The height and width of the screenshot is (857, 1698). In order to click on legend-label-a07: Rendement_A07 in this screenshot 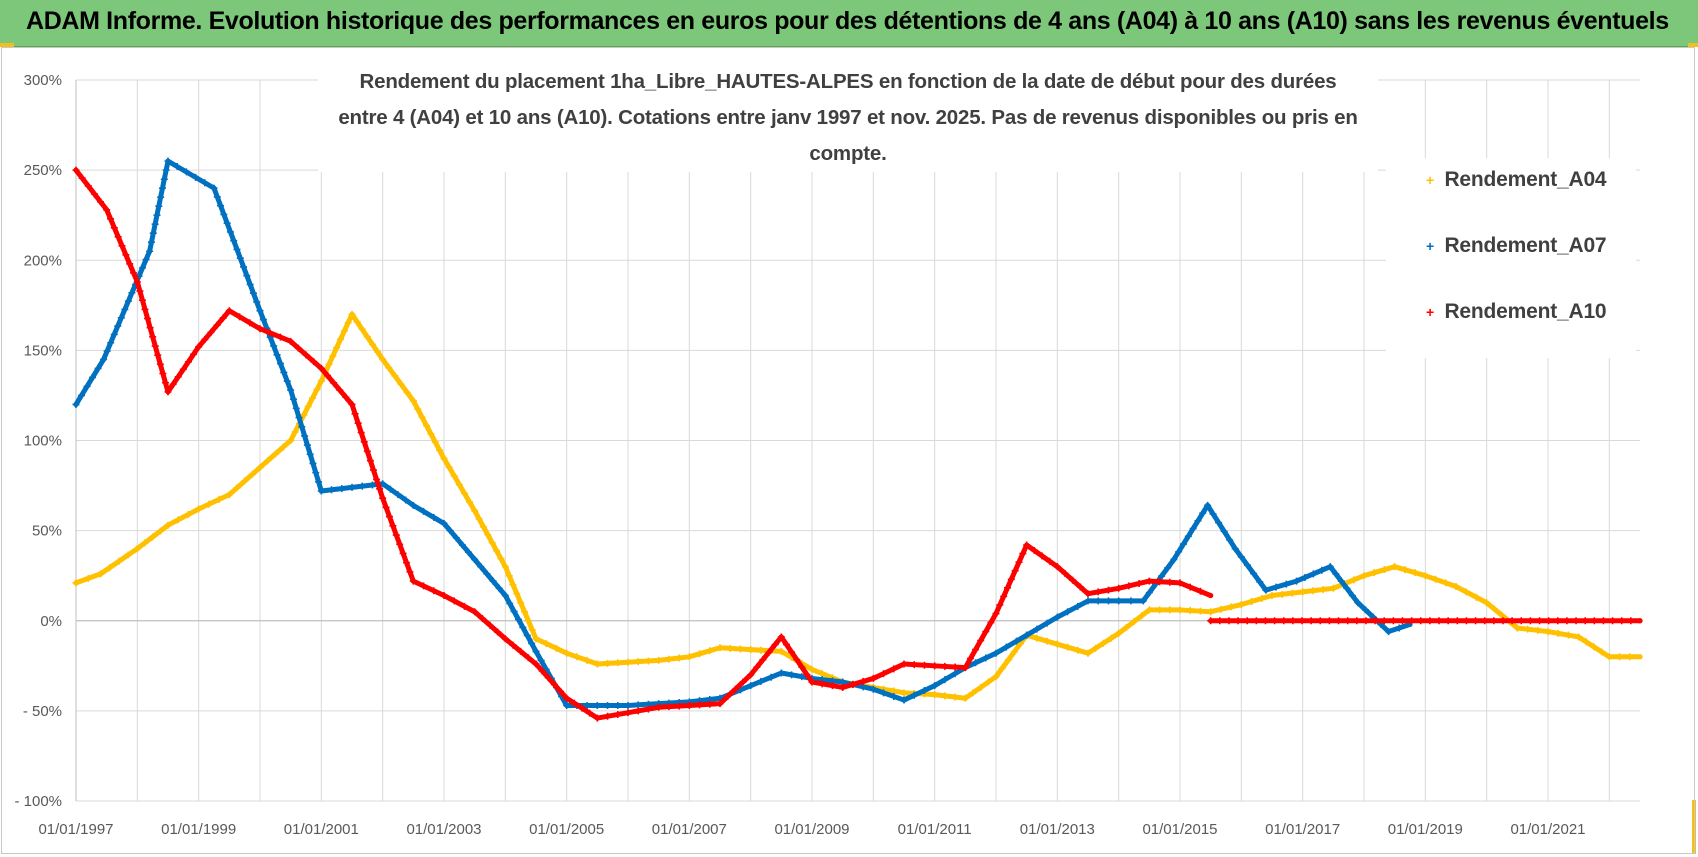, I will do `click(1525, 245)`.